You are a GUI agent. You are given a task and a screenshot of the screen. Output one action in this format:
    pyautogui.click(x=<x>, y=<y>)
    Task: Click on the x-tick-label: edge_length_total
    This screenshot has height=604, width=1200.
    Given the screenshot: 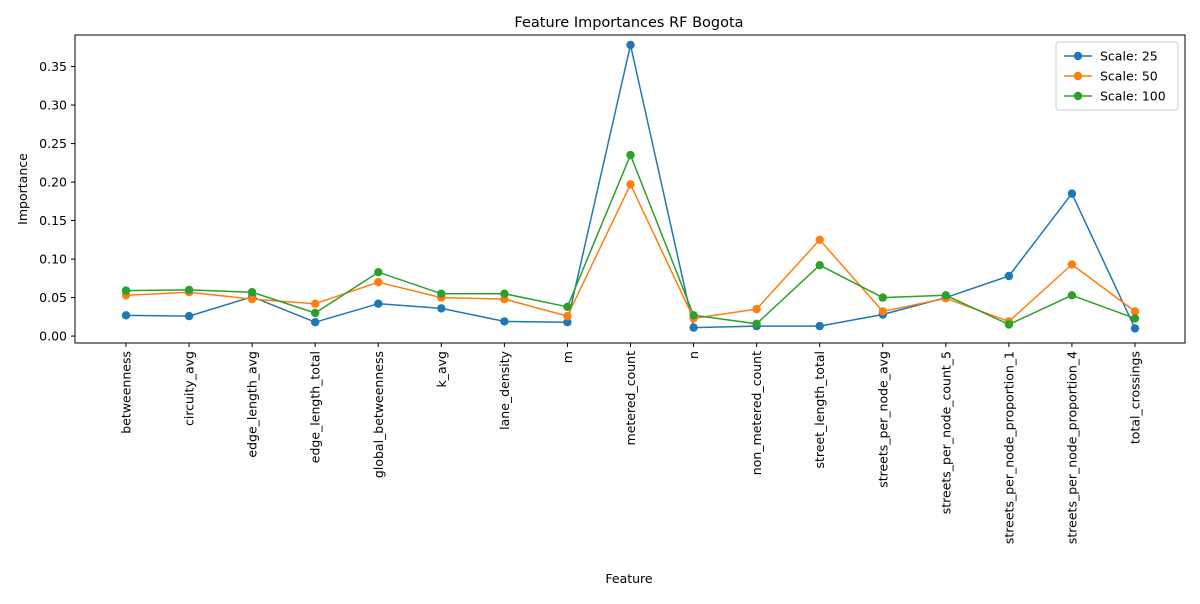 What is the action you would take?
    pyautogui.click(x=315, y=407)
    